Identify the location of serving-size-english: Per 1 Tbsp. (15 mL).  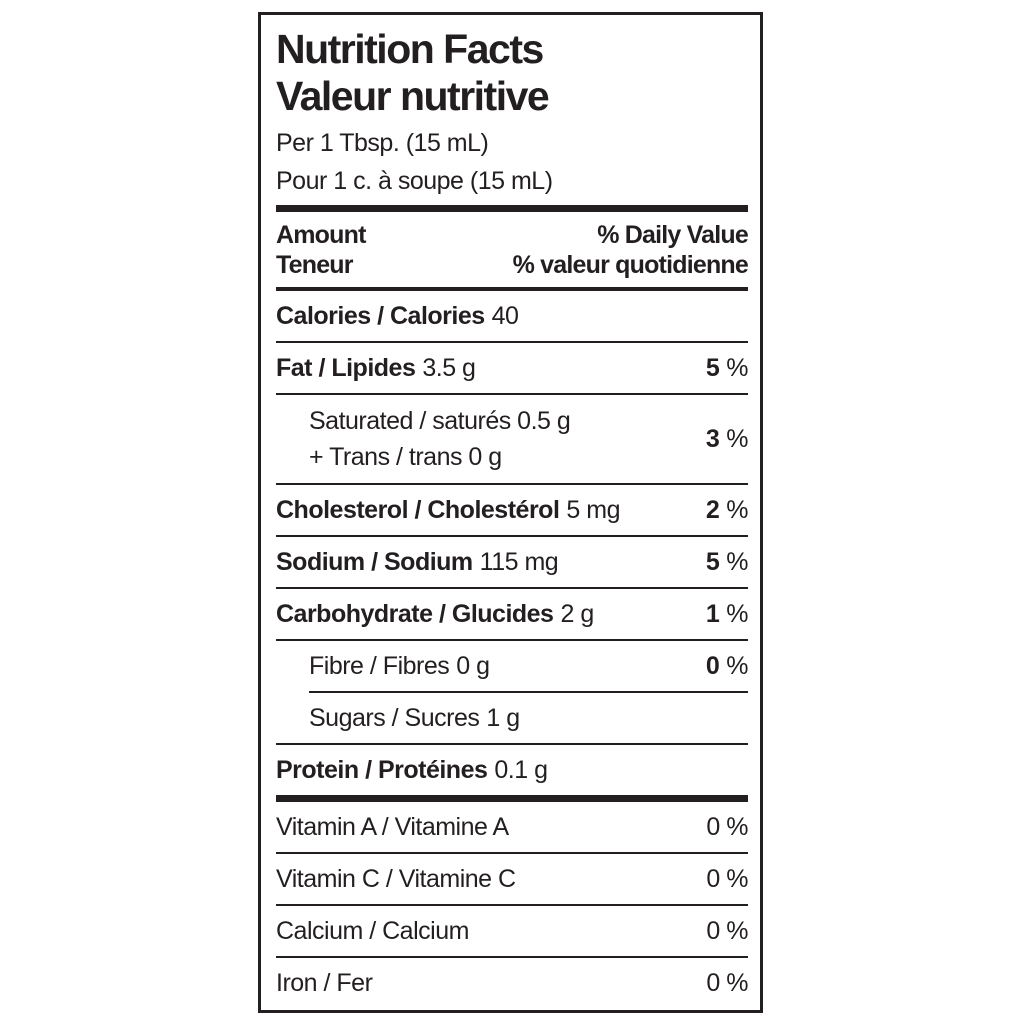
(382, 143).